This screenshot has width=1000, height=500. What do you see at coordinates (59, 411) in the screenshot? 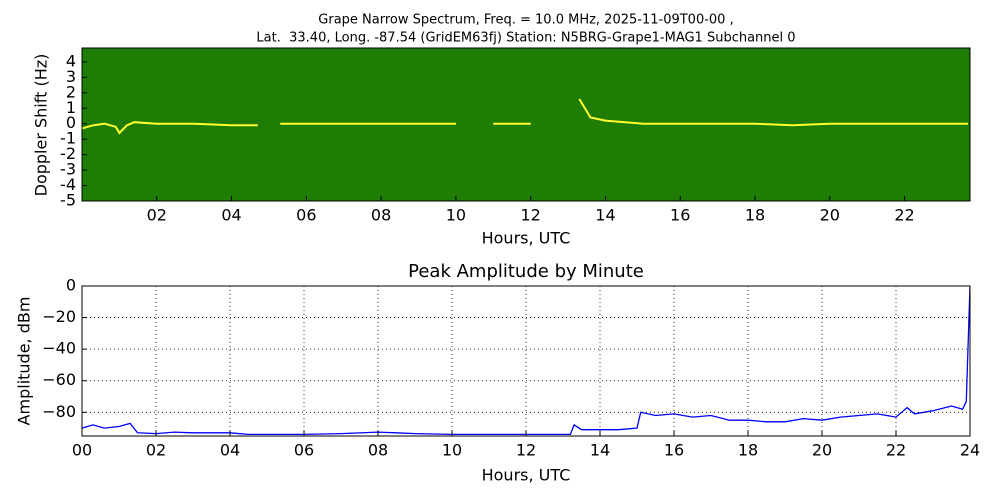
I see `y-tick-label: −80` at bounding box center [59, 411].